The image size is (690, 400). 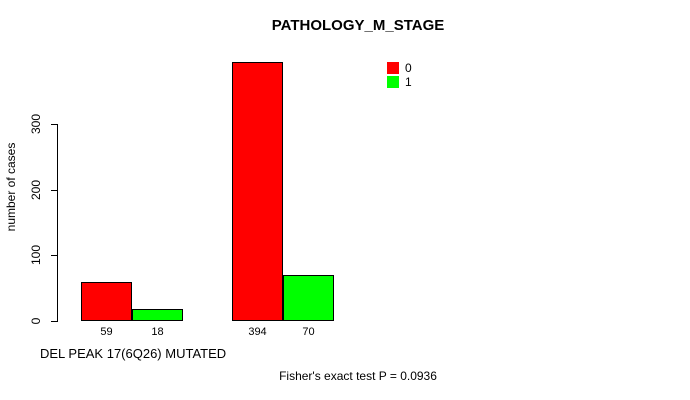 What do you see at coordinates (11, 187) in the screenshot?
I see `y-axis-label: number of cases` at bounding box center [11, 187].